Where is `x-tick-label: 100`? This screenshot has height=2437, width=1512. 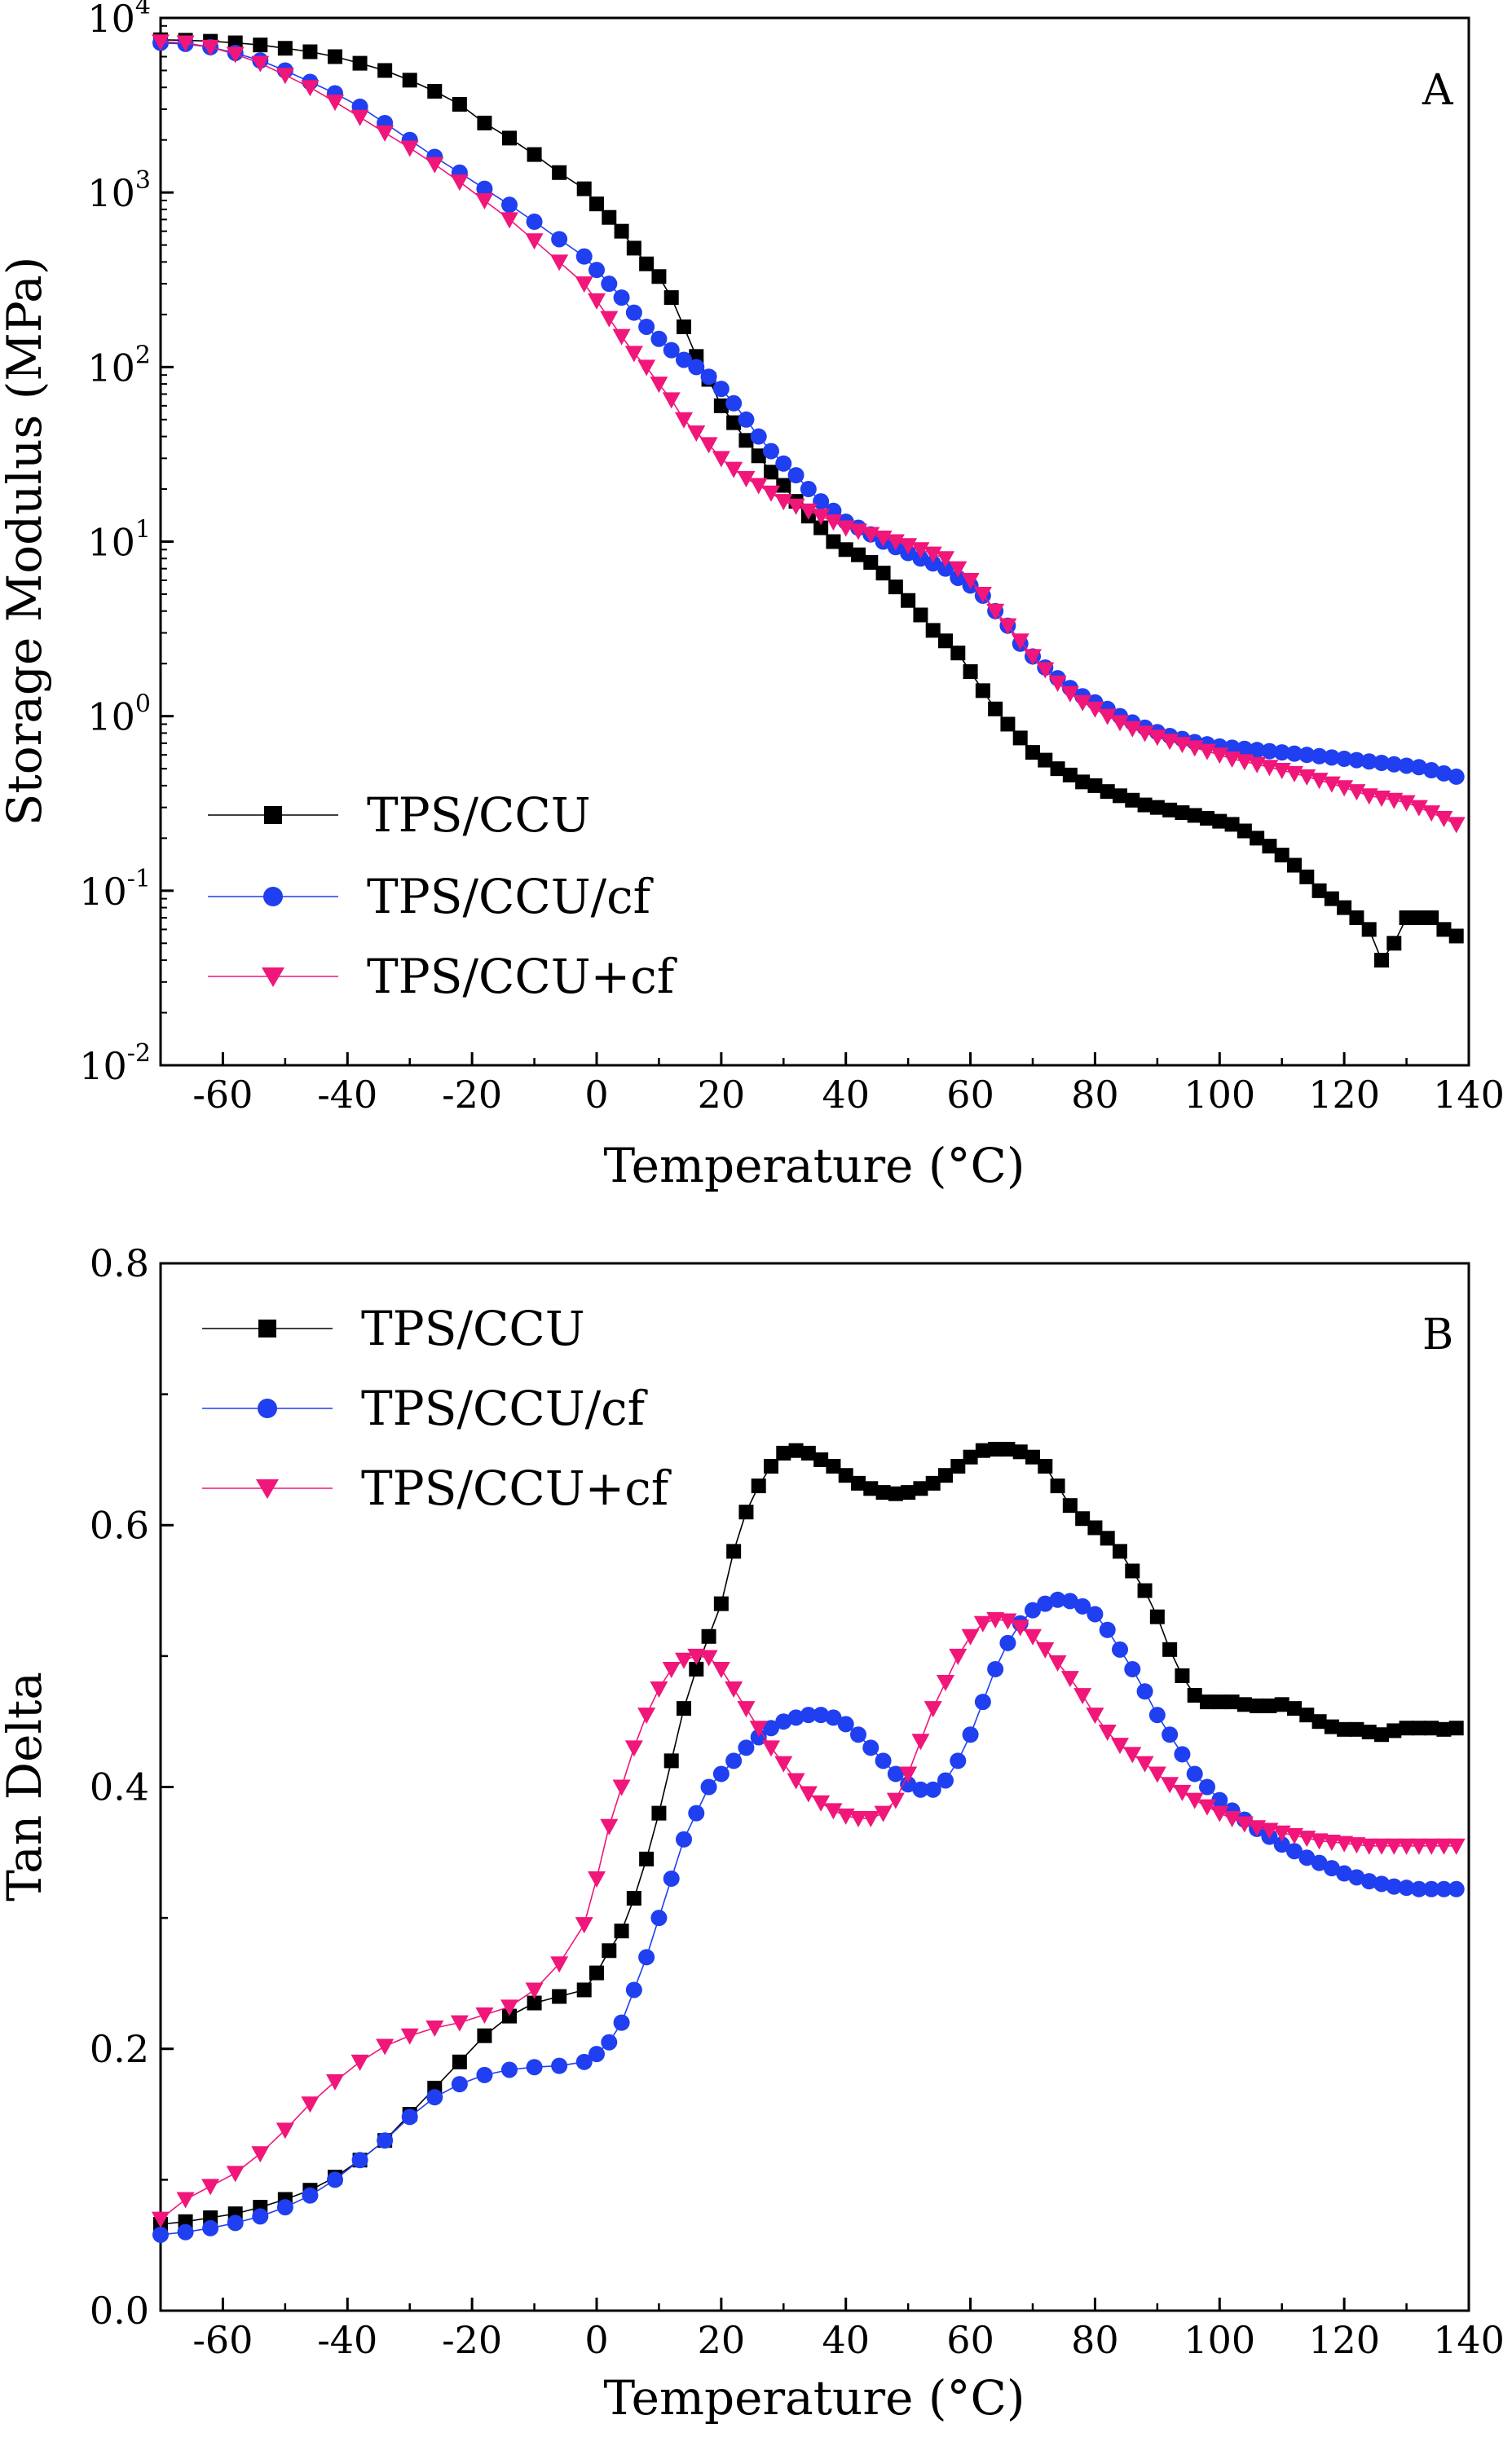 x-tick-label: 100 is located at coordinates (1219, 2340).